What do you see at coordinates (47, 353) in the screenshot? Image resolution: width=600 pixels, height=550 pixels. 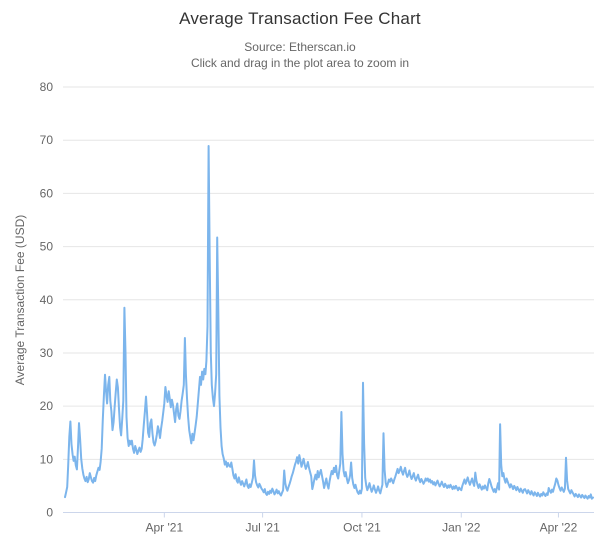 I see `y-axis-label: 30` at bounding box center [47, 353].